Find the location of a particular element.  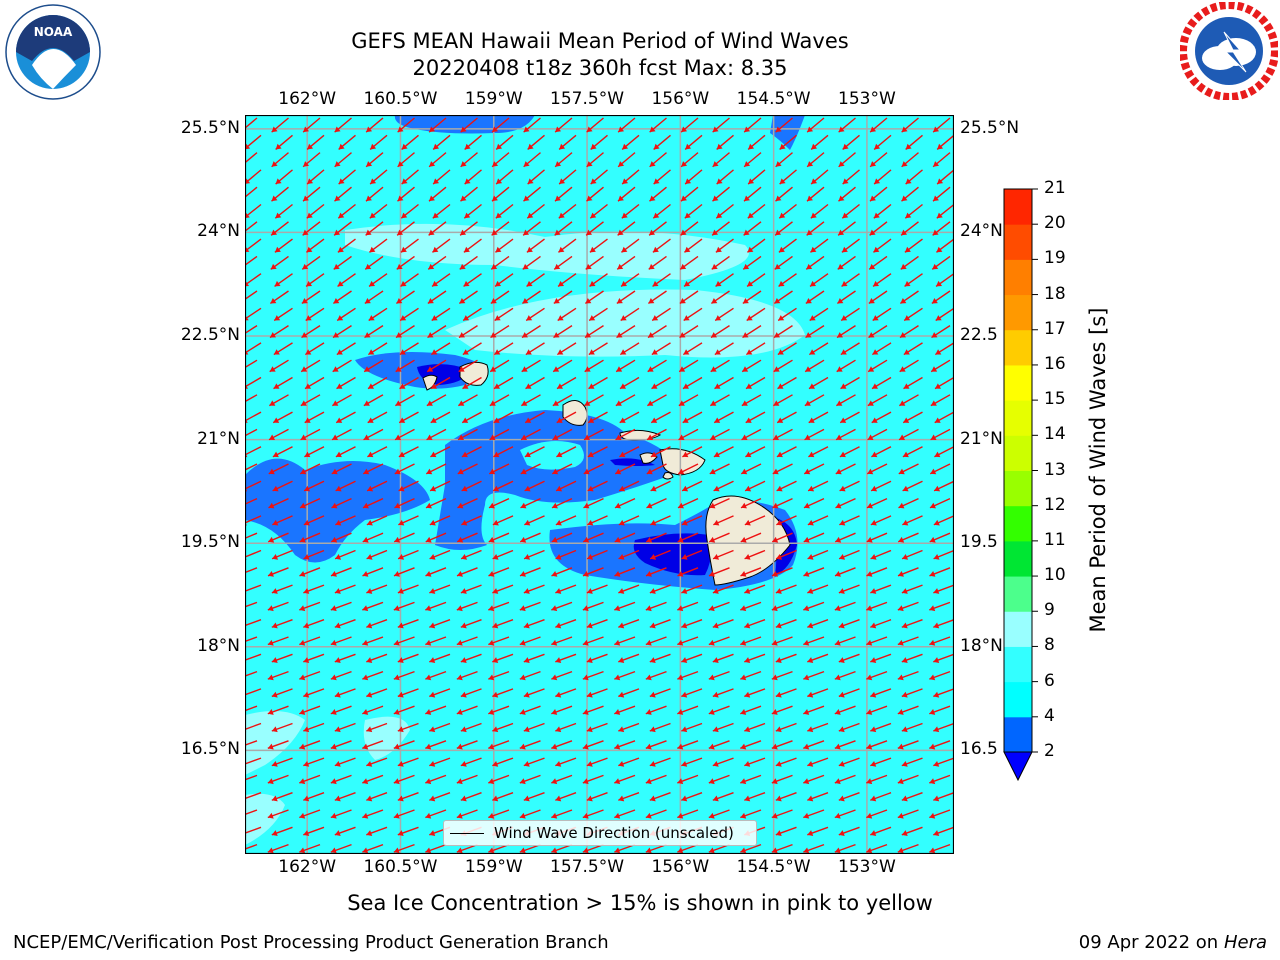

footer-date: 09 Apr 2022 on Hera is located at coordinates (1173, 942).